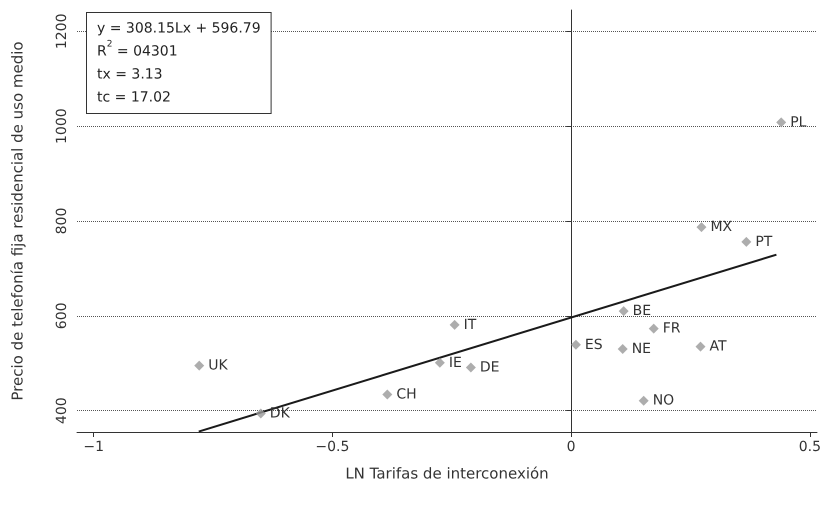  What do you see at coordinates (663, 400) in the screenshot?
I see `annotation: NO` at bounding box center [663, 400].